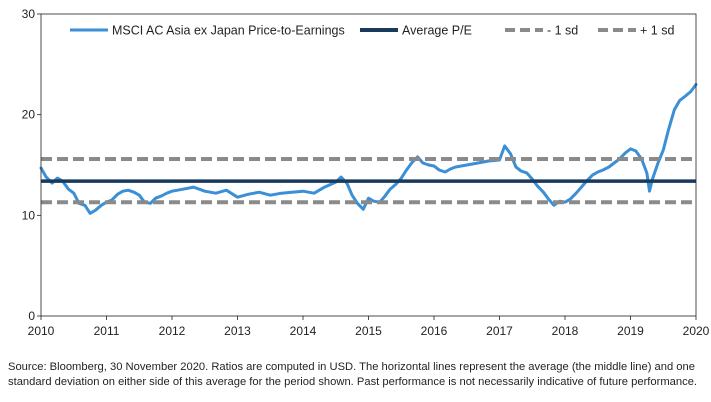 The width and height of the screenshot is (711, 402). Describe the element at coordinates (434, 331) in the screenshot. I see `x-tick-label-2016: 2016` at that location.